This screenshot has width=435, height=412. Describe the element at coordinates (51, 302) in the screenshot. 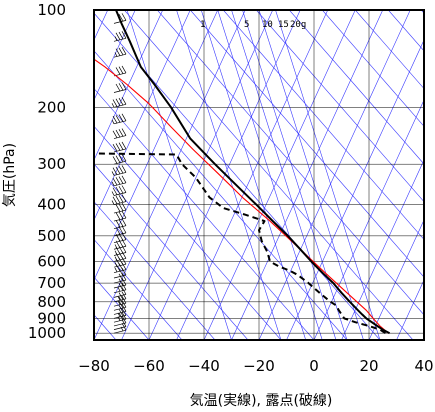

I see `y-tick-label: 800` at that location.